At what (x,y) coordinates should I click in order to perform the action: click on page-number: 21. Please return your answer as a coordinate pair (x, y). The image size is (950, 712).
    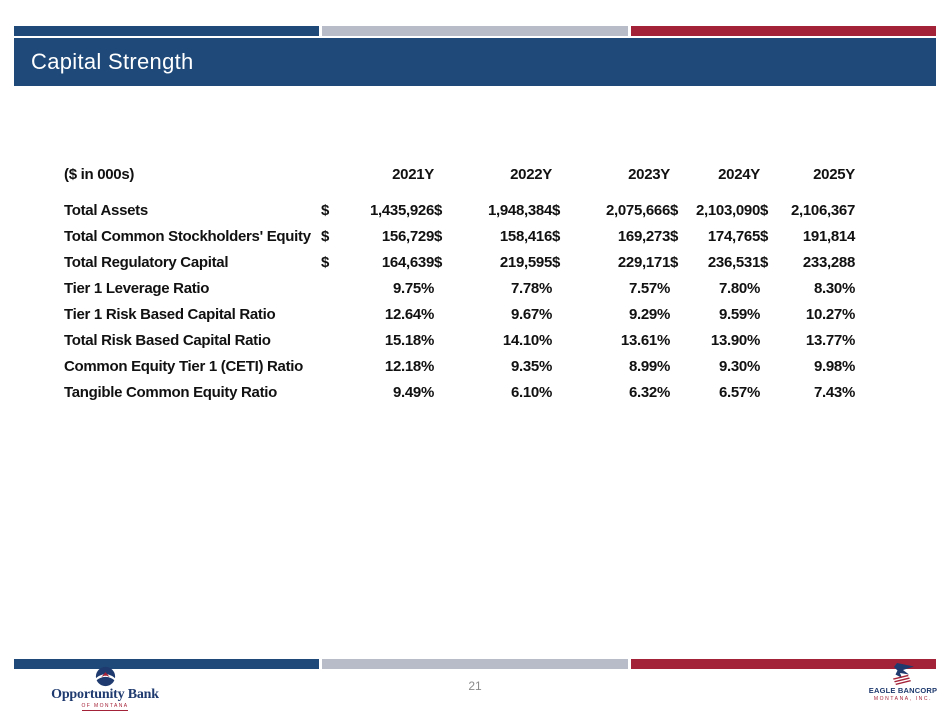
    Looking at the image, I should click on (475, 686).